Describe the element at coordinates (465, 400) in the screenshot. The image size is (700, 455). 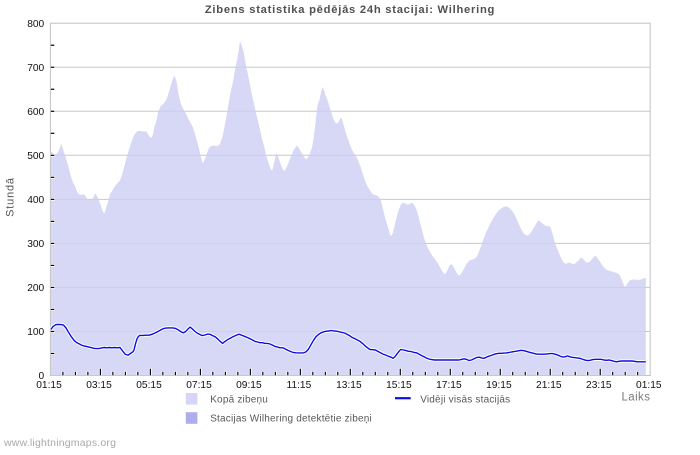
I see `svg-text: Vidēji visās stacijās` at that location.